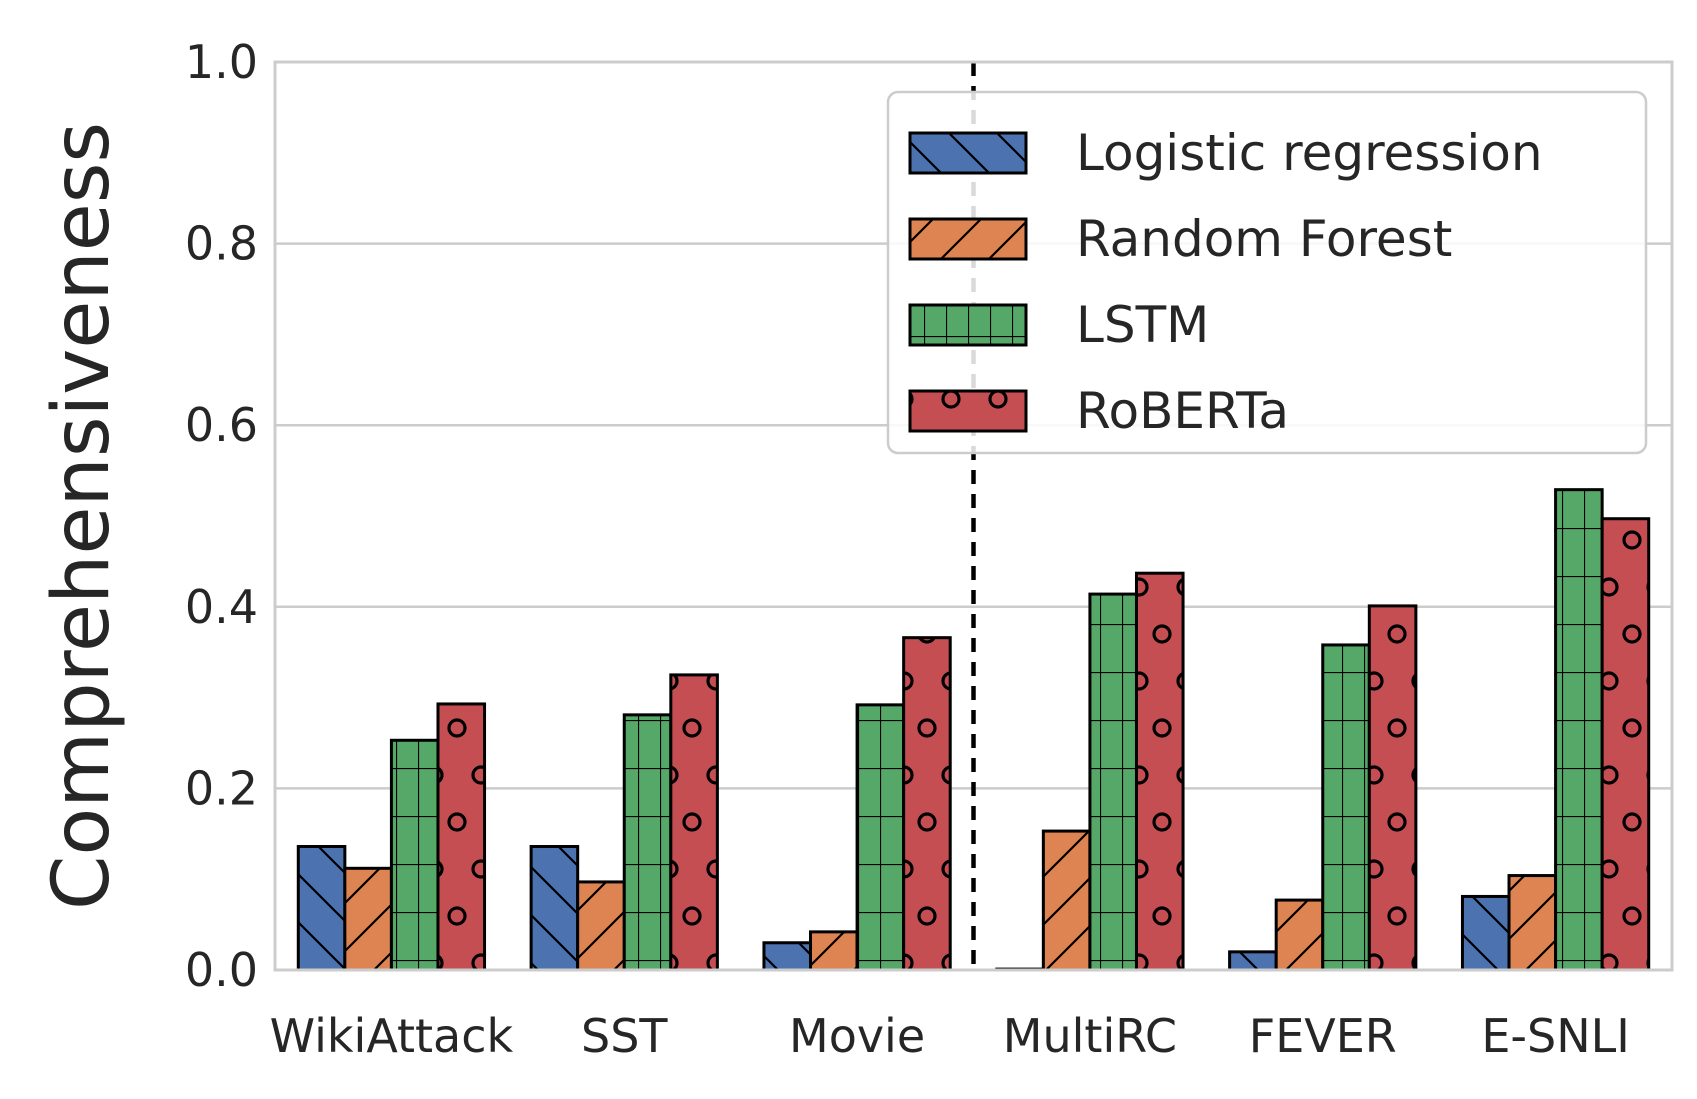  I want to click on x-tick-label: Movie, so click(857, 1036).